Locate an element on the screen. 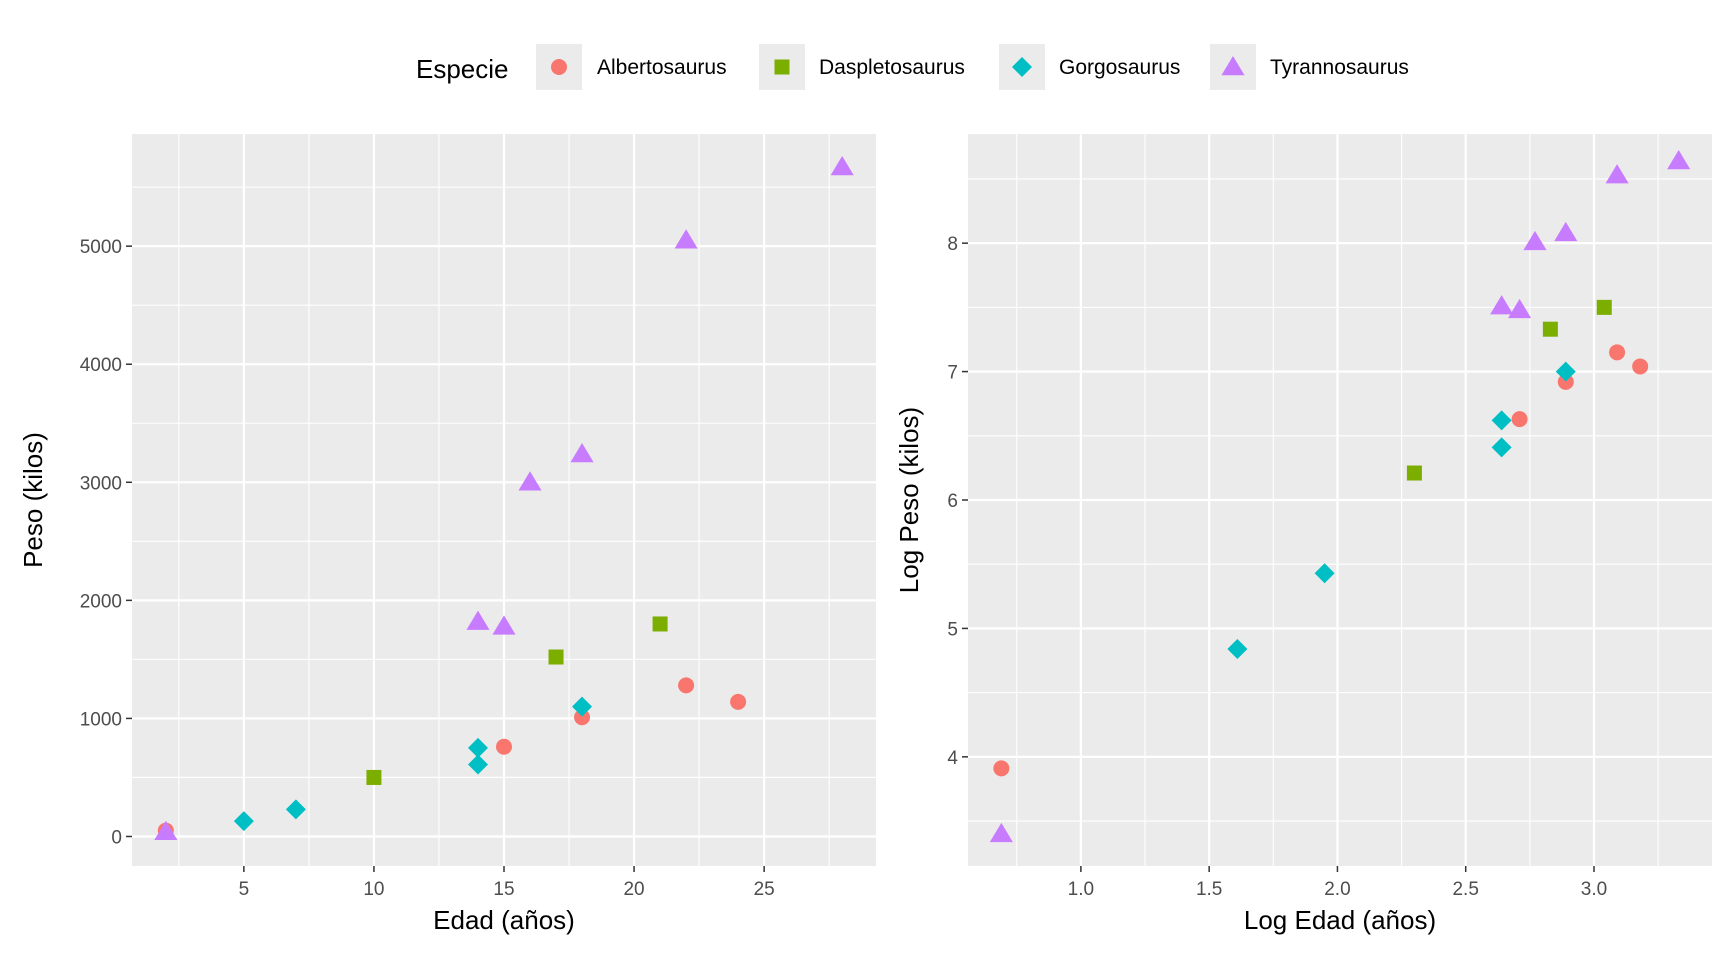 The image size is (1728, 960). y-tick-label: 5000 is located at coordinates (101, 247).